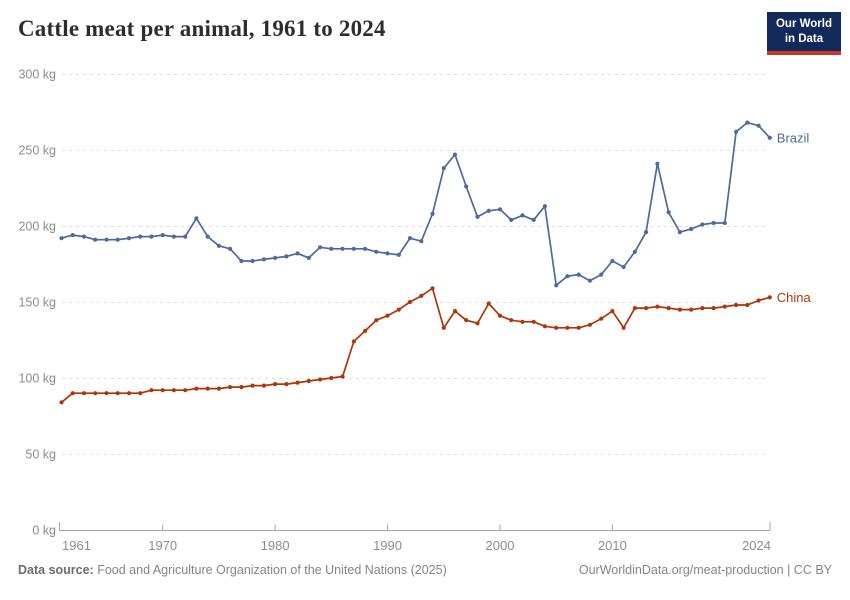 The height and width of the screenshot is (600, 850). I want to click on brazil-marker-1982, so click(297, 253).